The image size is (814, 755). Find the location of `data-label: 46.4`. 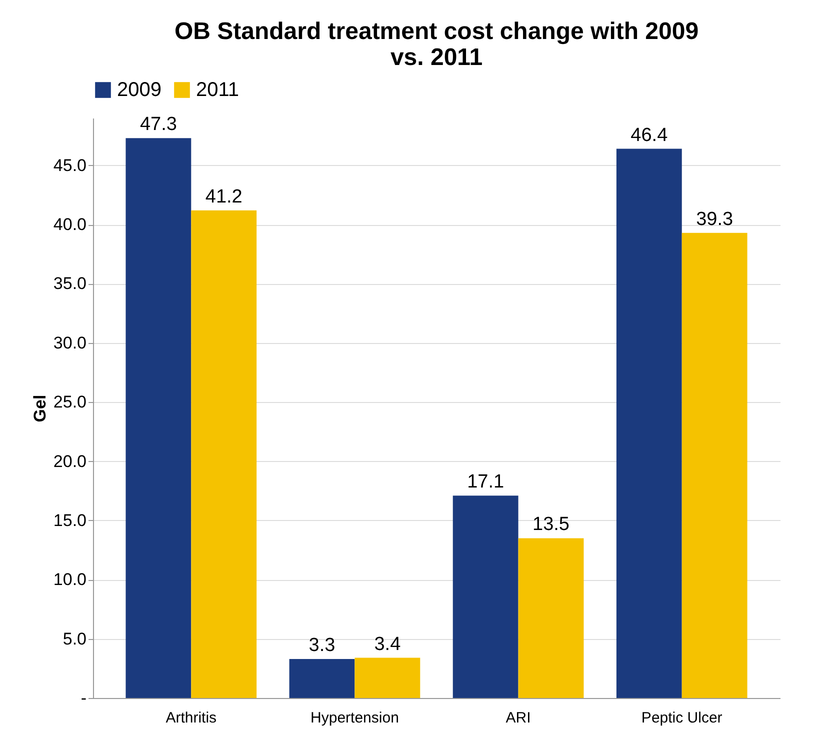

data-label: 46.4 is located at coordinates (649, 135).